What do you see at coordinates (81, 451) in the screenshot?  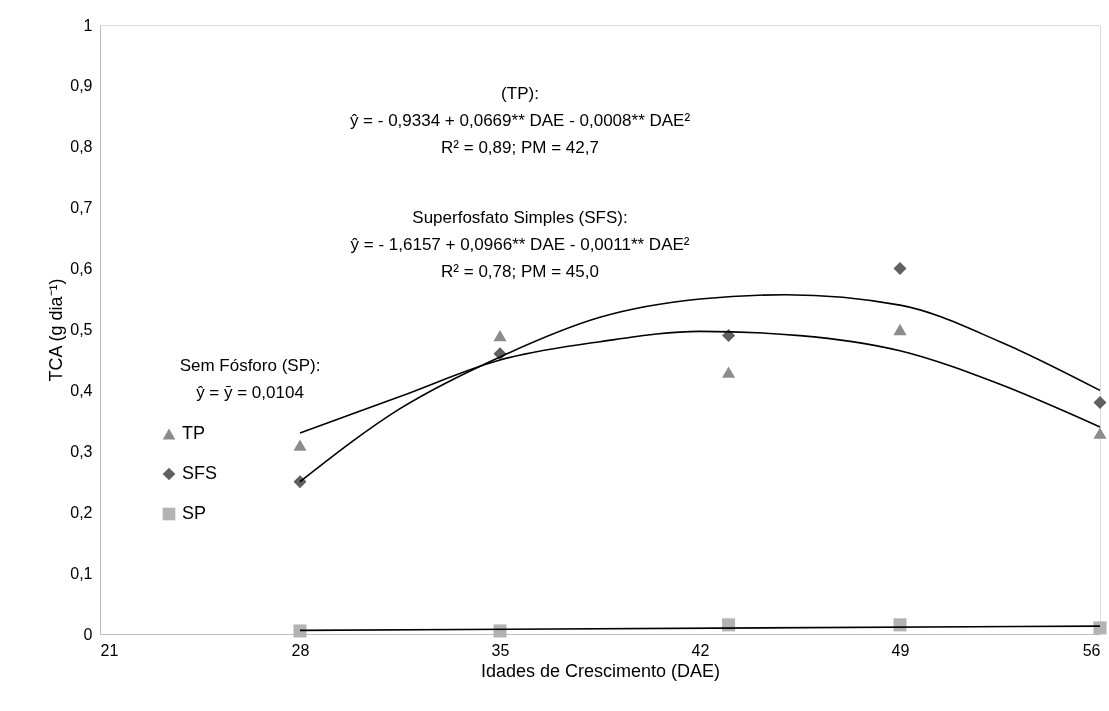 I see `y-tick-label: 0,3` at bounding box center [81, 451].